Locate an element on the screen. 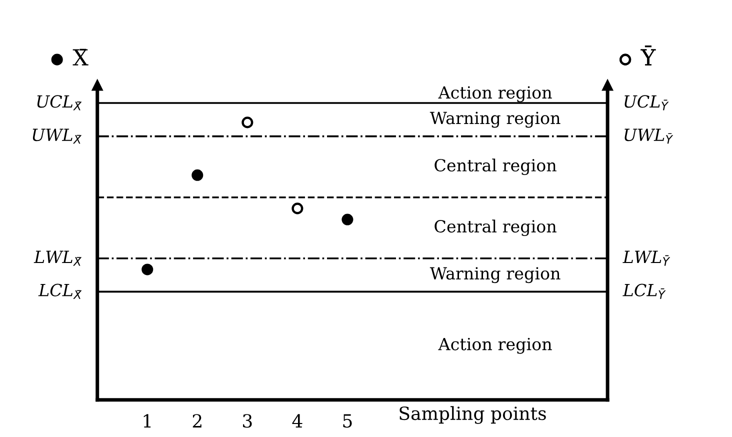  x-axis-title: Sampling points is located at coordinates (473, 415).